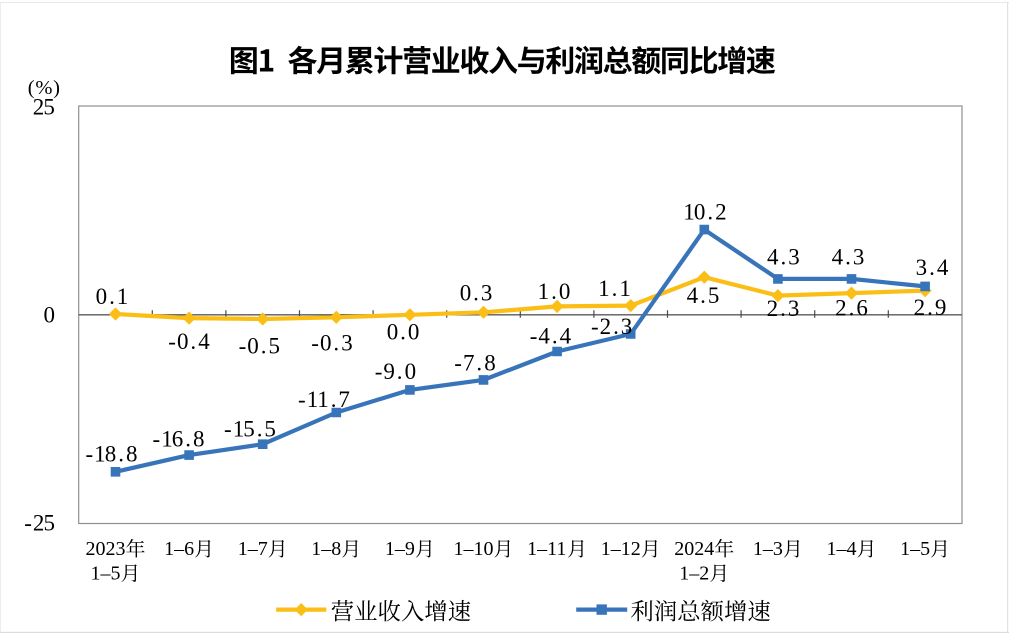 Image resolution: width=1009 pixels, height=636 pixels. What do you see at coordinates (932, 267) in the screenshot?
I see `svg-text: 3.4` at bounding box center [932, 267].